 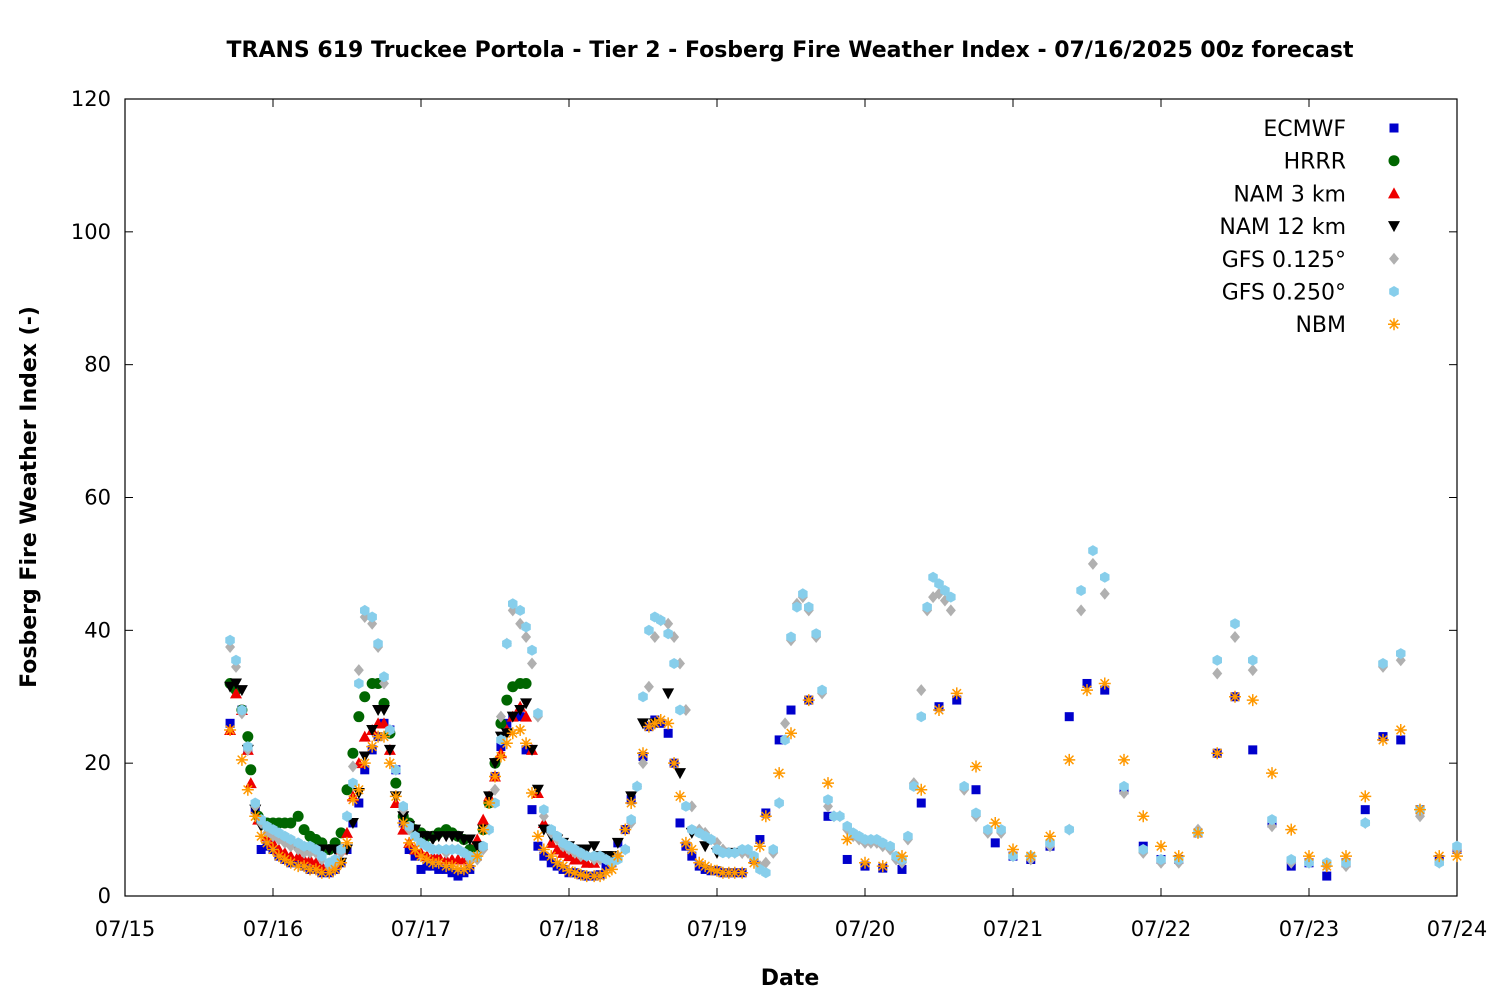 I want to click on legend-label: ECMWF, so click(x=1304, y=129).